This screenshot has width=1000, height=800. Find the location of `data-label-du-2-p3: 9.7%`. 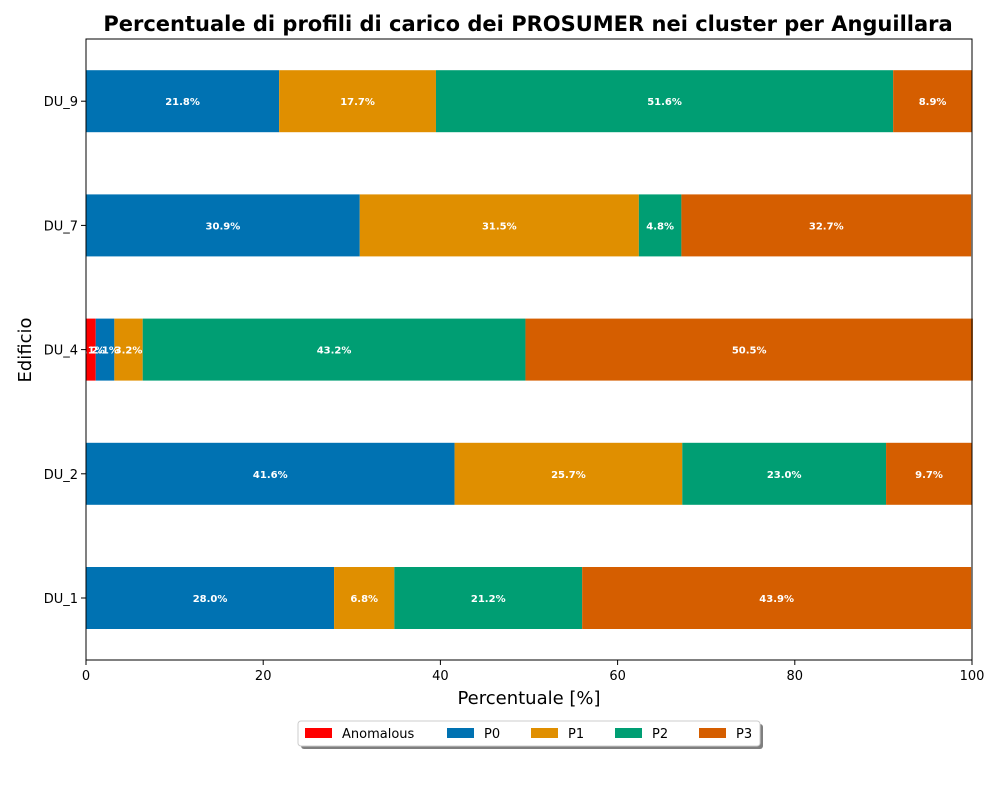

data-label-du-2-p3: 9.7% is located at coordinates (929, 475).